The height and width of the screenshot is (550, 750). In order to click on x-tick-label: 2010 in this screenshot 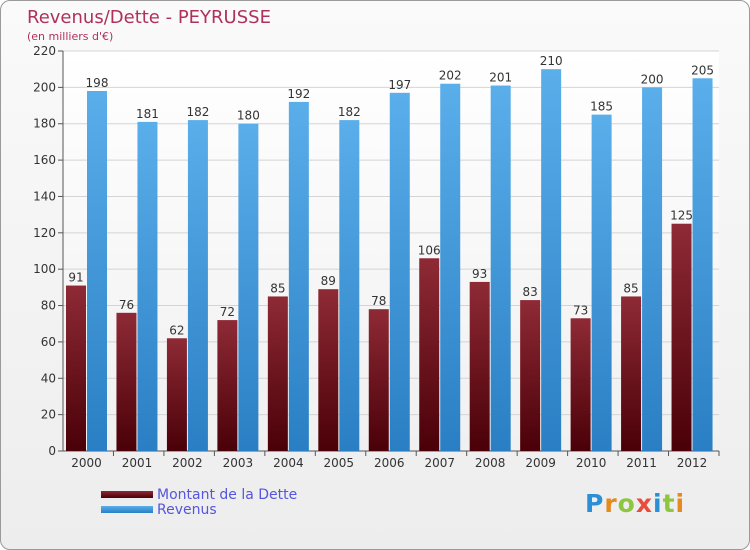, I will do `click(591, 463)`.